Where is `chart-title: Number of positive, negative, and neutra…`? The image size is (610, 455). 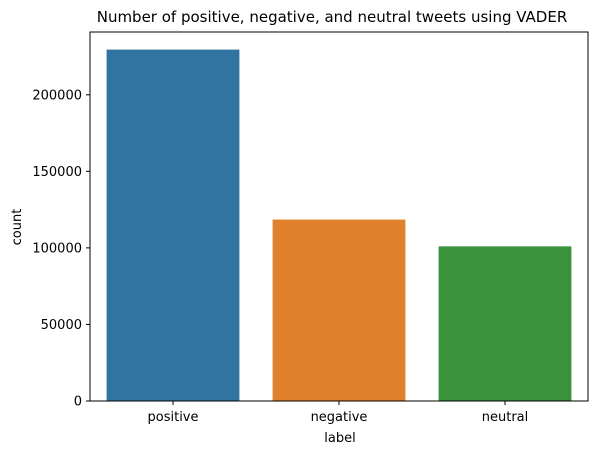
chart-title: Number of positive, negative, and neutra… is located at coordinates (332, 17).